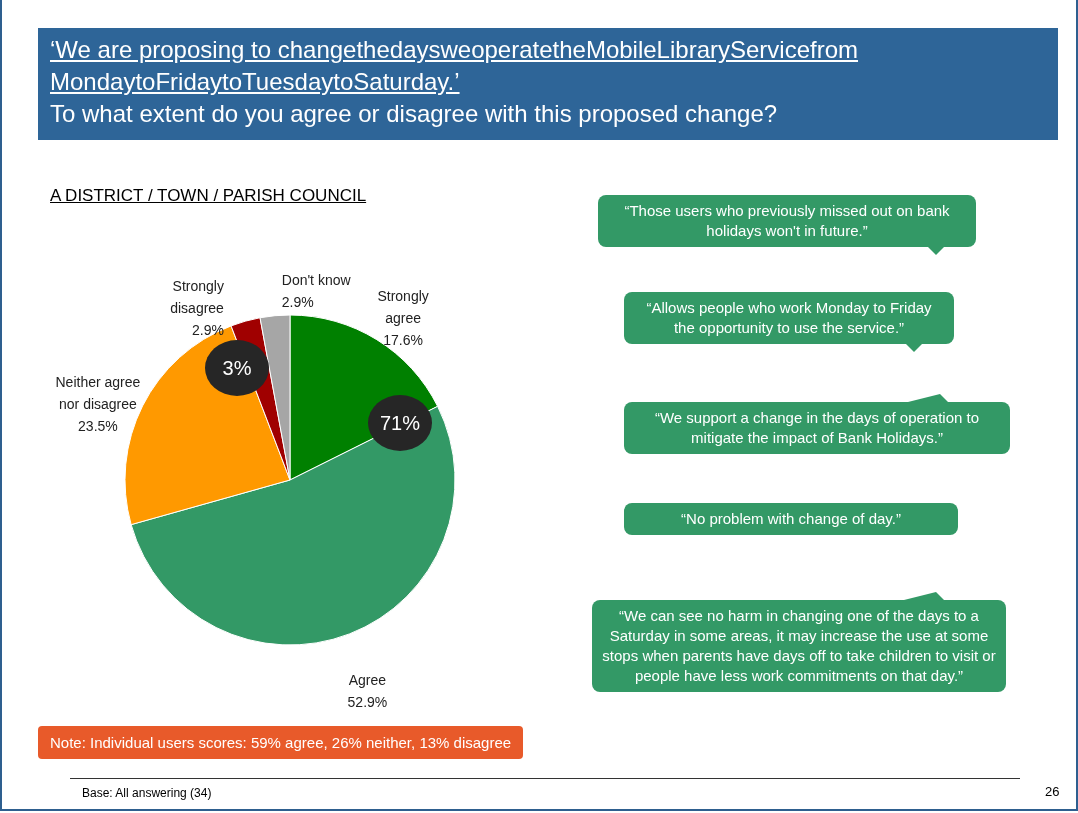  Describe the element at coordinates (799, 646) in the screenshot. I see `text: “We can see no harm in changing one of the days to a Saturday in some areas, it may increase the use at some stops when parents have days off to take children to visit or people have less work commitments on that day.”` at that location.